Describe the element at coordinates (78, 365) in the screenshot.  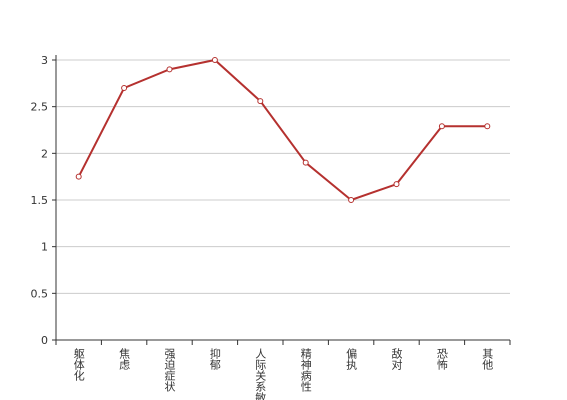
I see `x-tick-label: 躯体化` at that location.